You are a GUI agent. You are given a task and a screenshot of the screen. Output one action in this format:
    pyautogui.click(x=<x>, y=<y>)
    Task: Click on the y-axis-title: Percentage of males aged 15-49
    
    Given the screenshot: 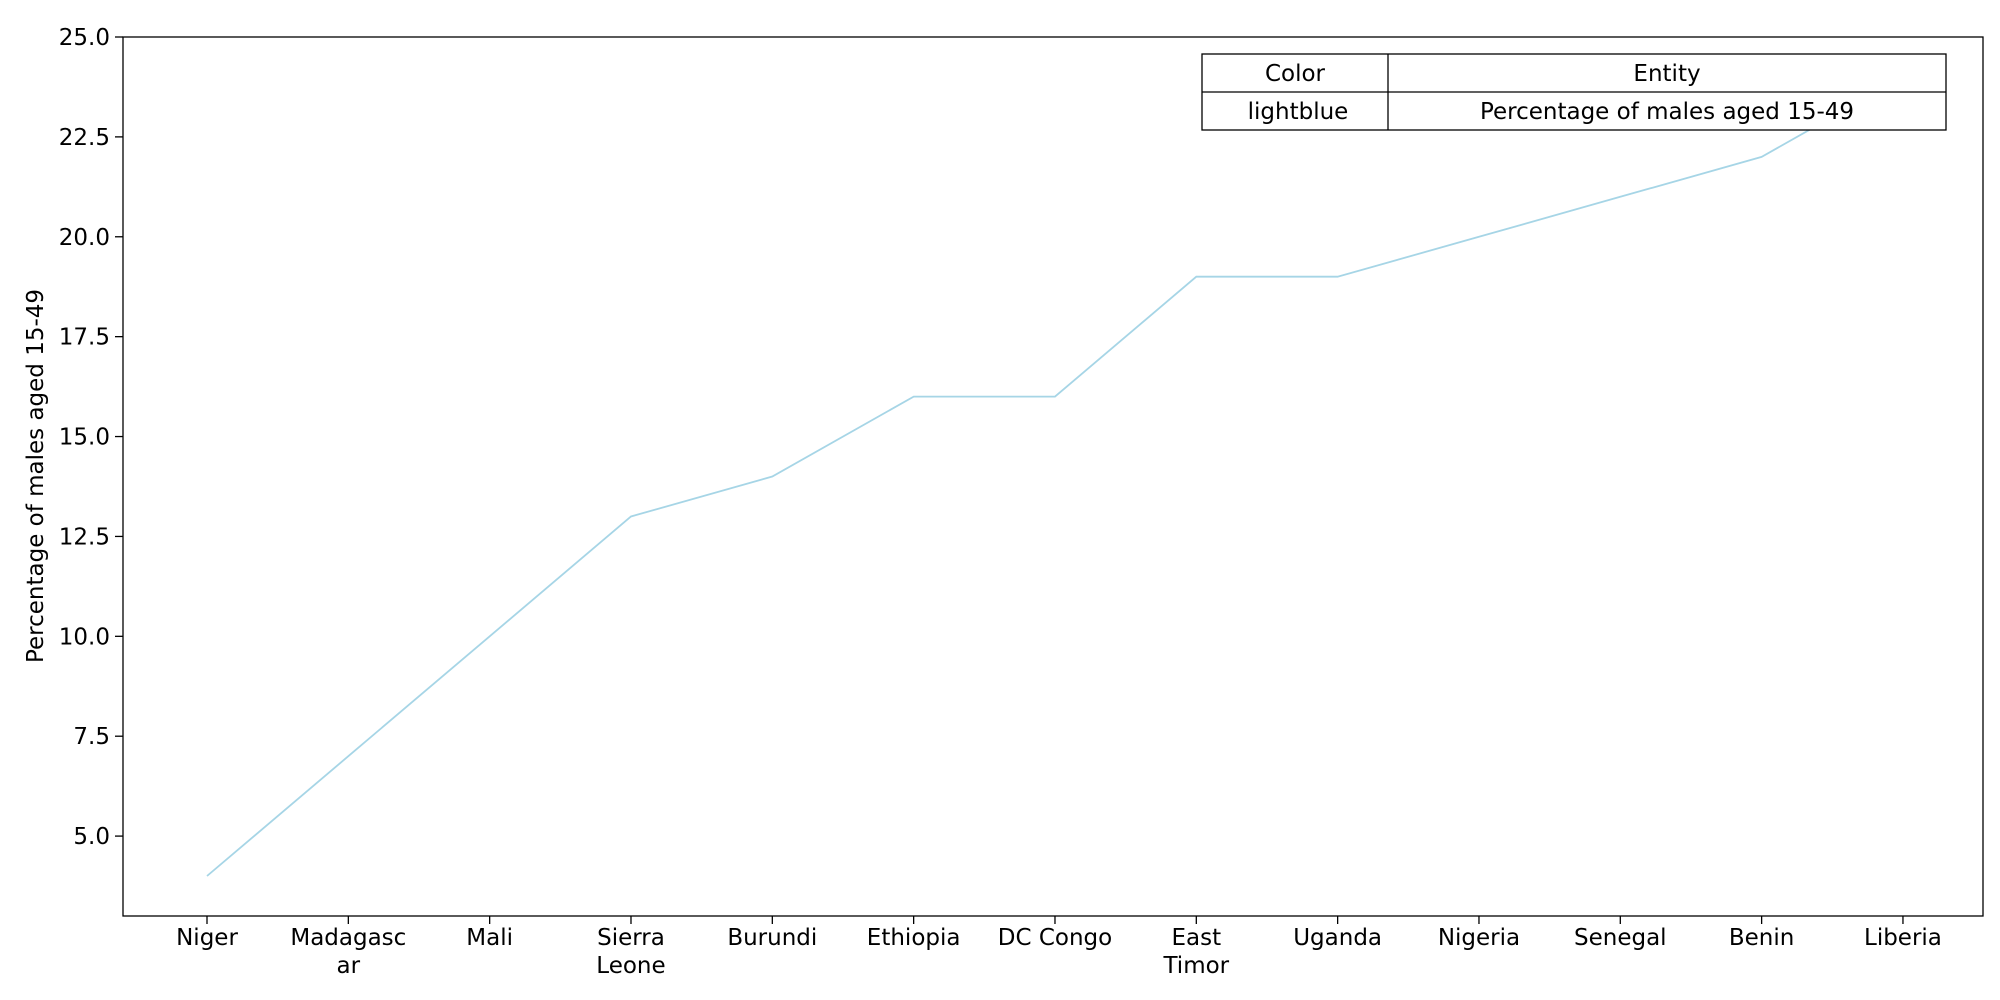 What is the action you would take?
    pyautogui.click(x=36, y=476)
    